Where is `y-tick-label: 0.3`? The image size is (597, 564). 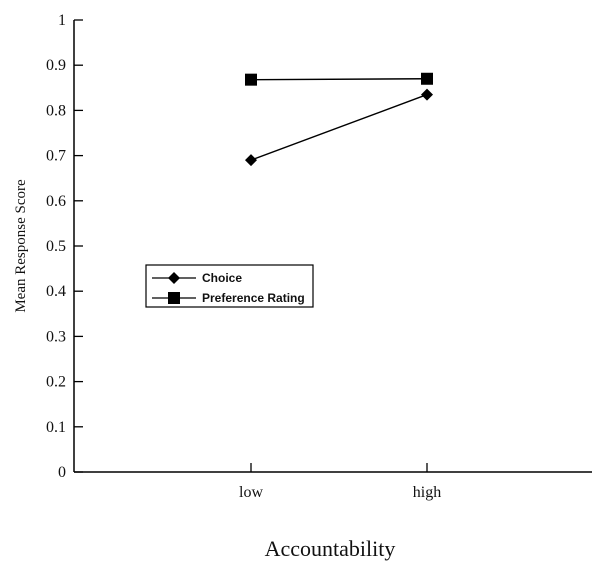
y-tick-label: 0.3 is located at coordinates (56, 336).